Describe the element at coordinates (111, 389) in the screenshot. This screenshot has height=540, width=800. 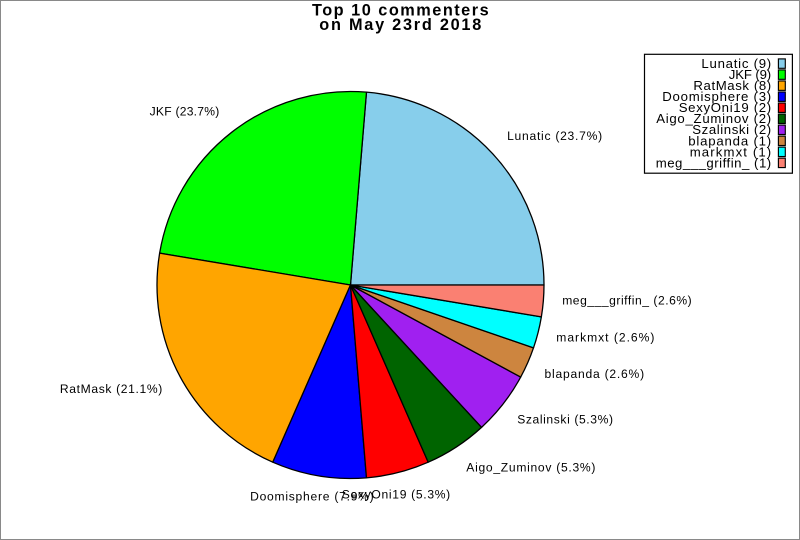
I see `svg-text: RatMask (21.1%)` at that location.